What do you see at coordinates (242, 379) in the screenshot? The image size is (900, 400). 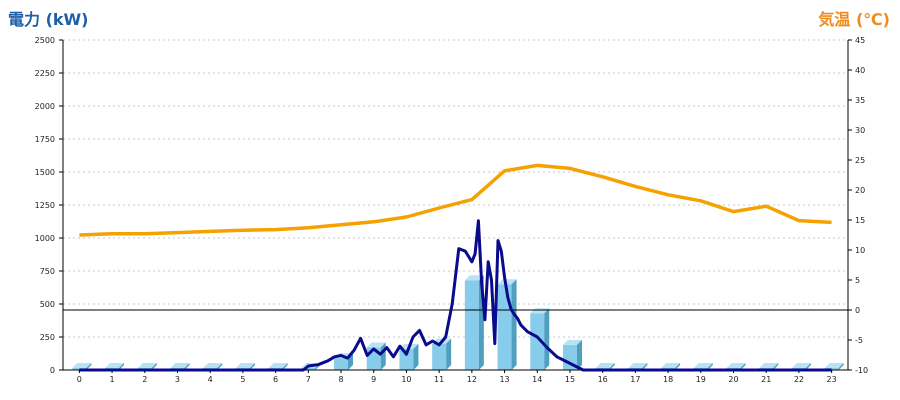 I see `x-tick-label: 5` at bounding box center [242, 379].